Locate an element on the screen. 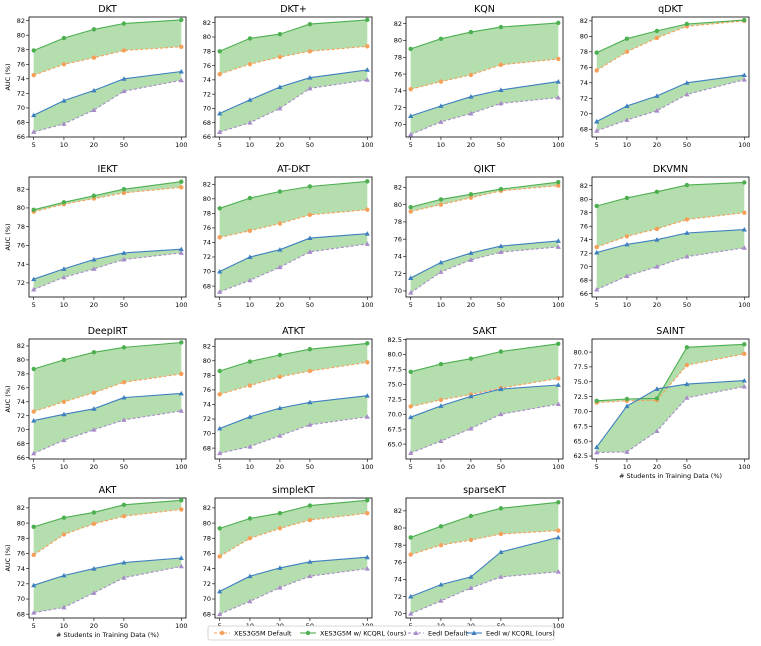  panel-title: sparseKT is located at coordinates (484, 490).